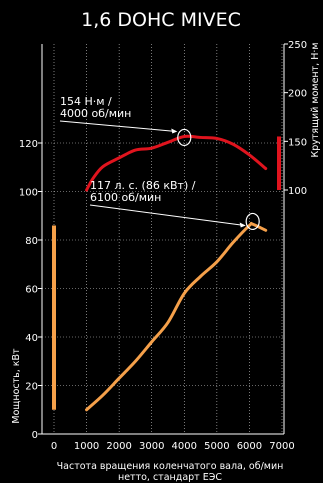 The height and width of the screenshot is (483, 323). What do you see at coordinates (54, 446) in the screenshot?
I see `x-tick-label: 0` at bounding box center [54, 446].